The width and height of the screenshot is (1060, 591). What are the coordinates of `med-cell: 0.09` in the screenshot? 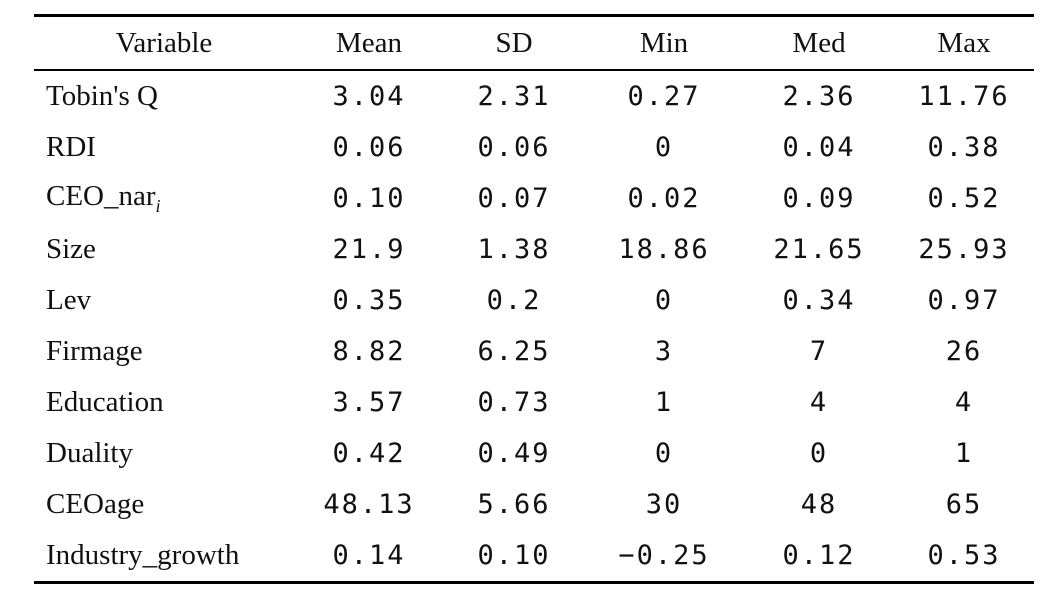 It's located at (819, 198).